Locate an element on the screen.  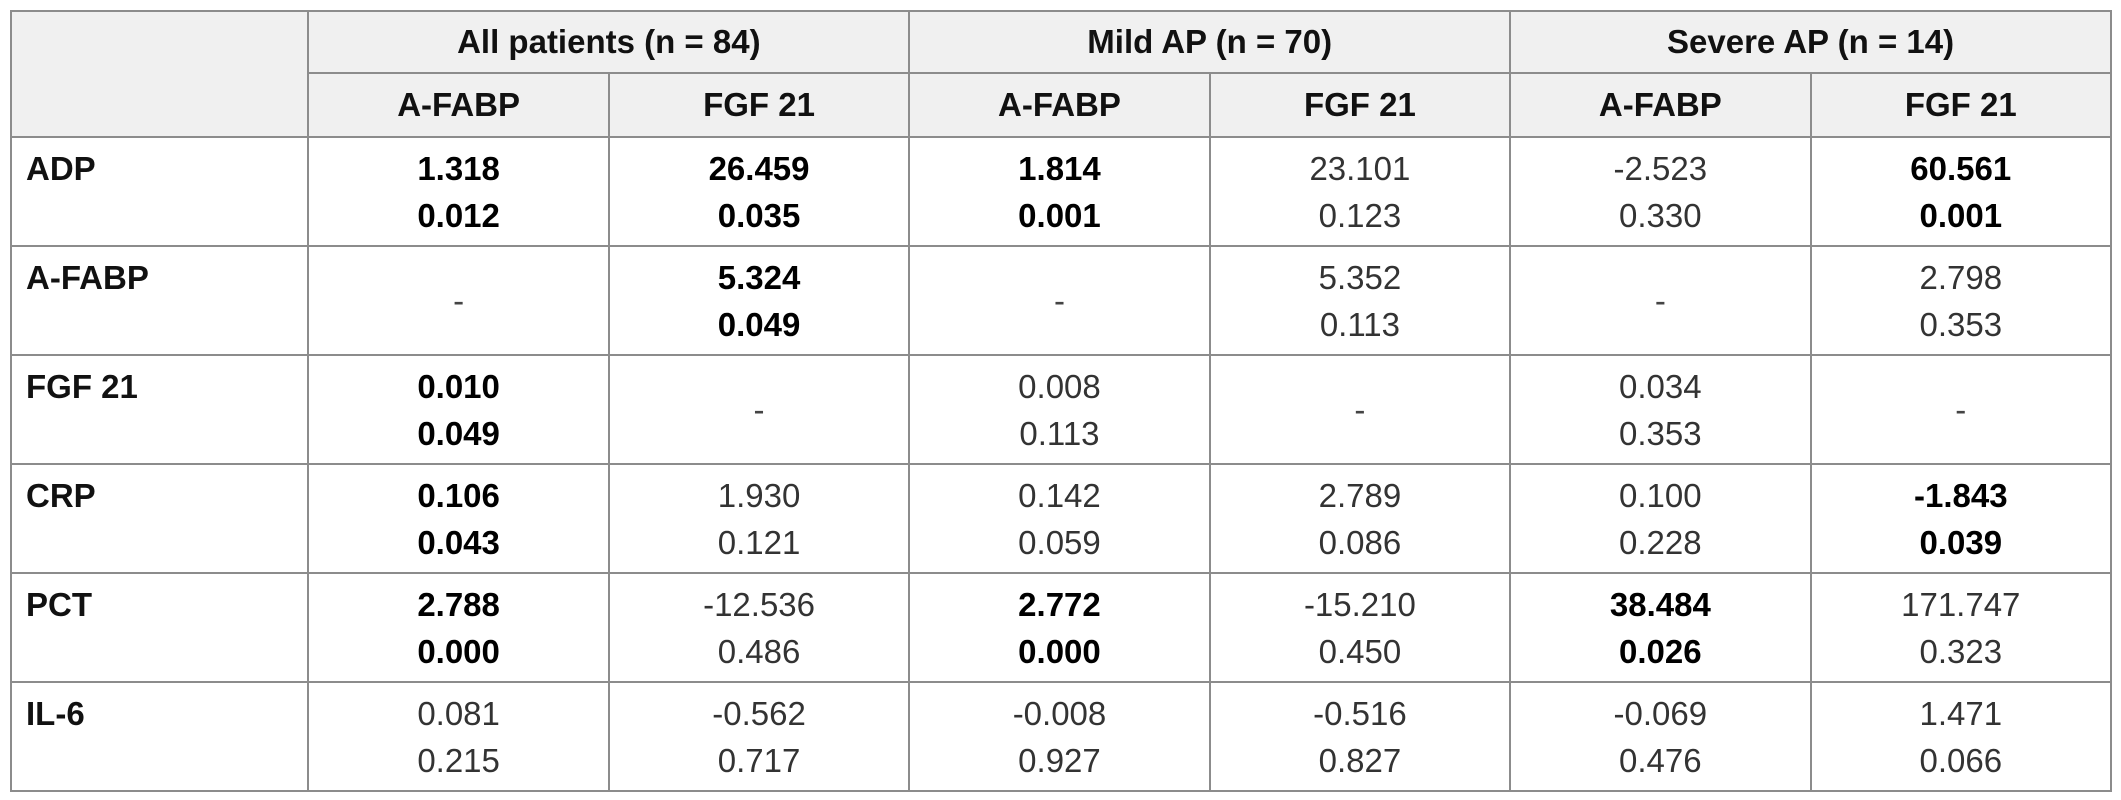
p-value: 0.215 is located at coordinates (458, 760).